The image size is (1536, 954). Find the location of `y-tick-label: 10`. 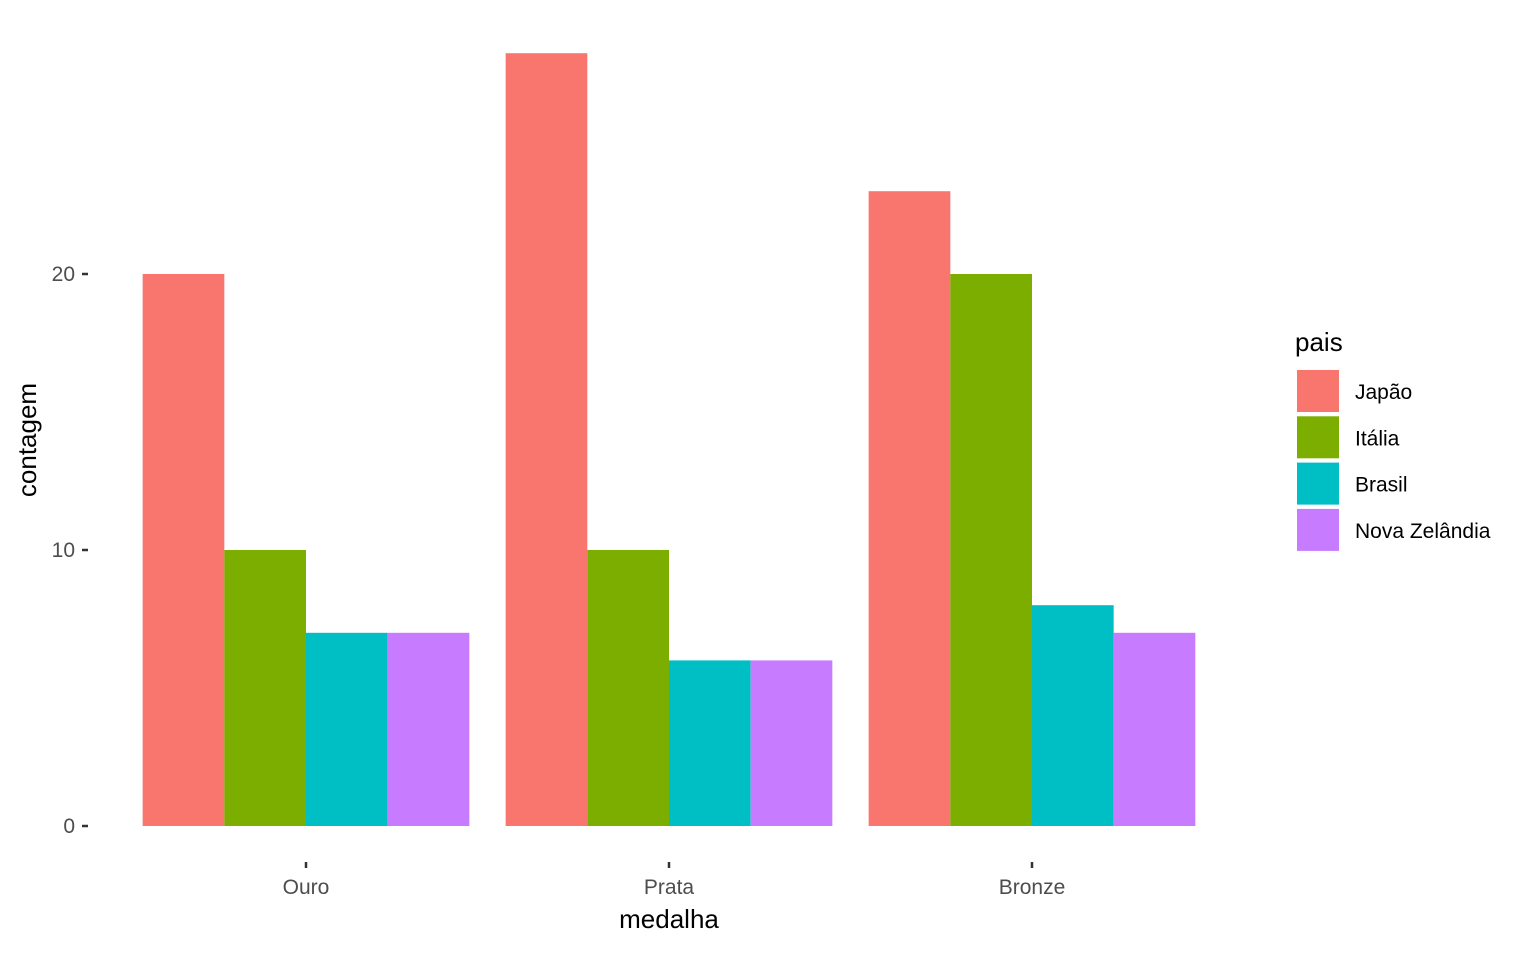

y-tick-label: 10 is located at coordinates (63, 550).